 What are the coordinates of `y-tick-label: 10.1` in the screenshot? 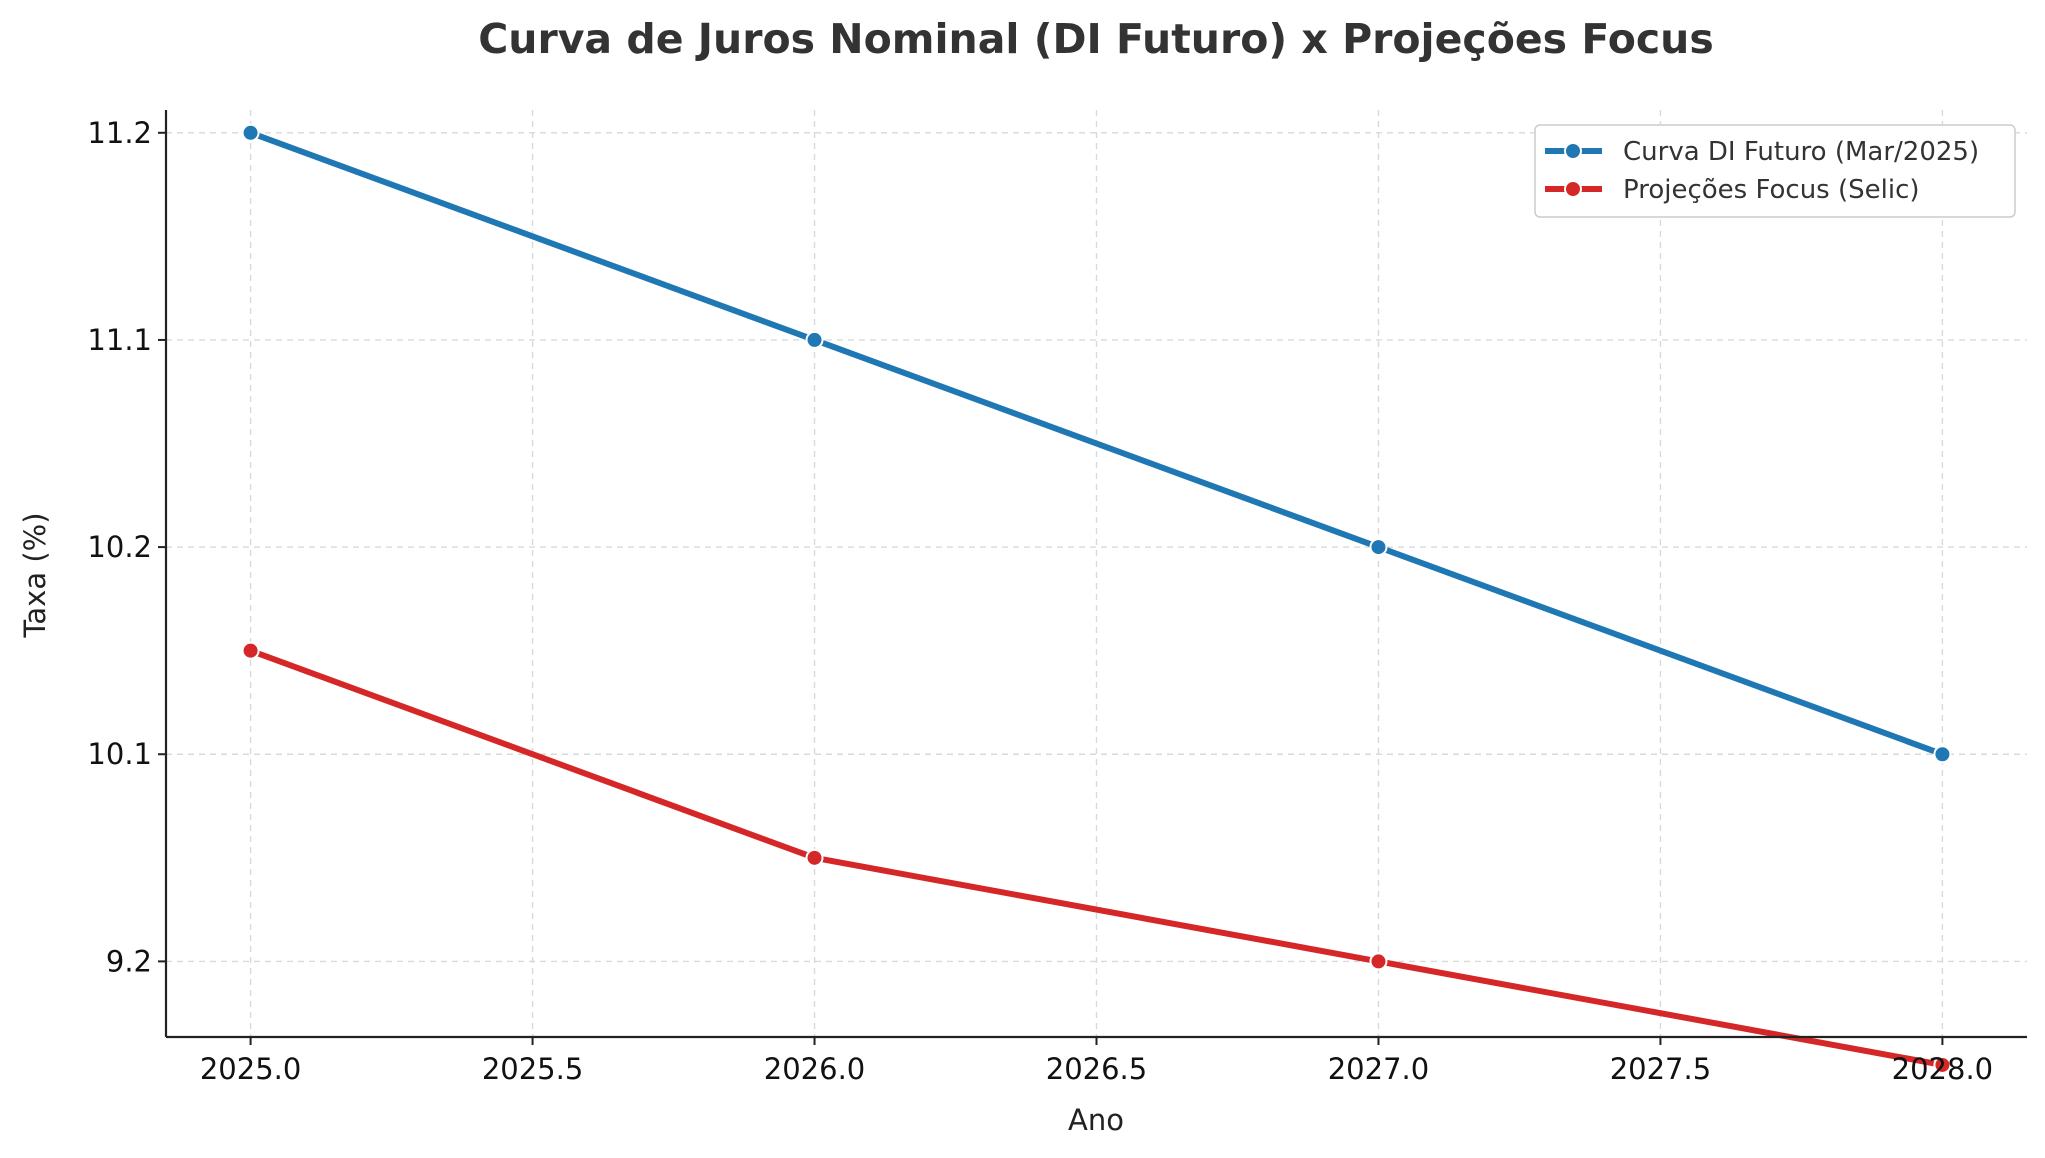 It's located at (119, 754).